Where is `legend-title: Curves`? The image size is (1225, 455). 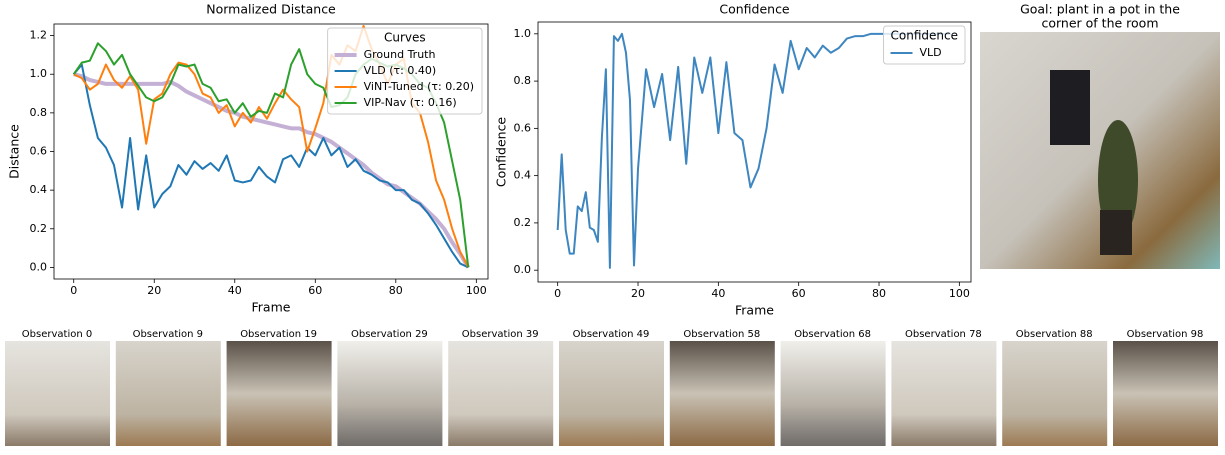
legend-title: Curves is located at coordinates (405, 38).